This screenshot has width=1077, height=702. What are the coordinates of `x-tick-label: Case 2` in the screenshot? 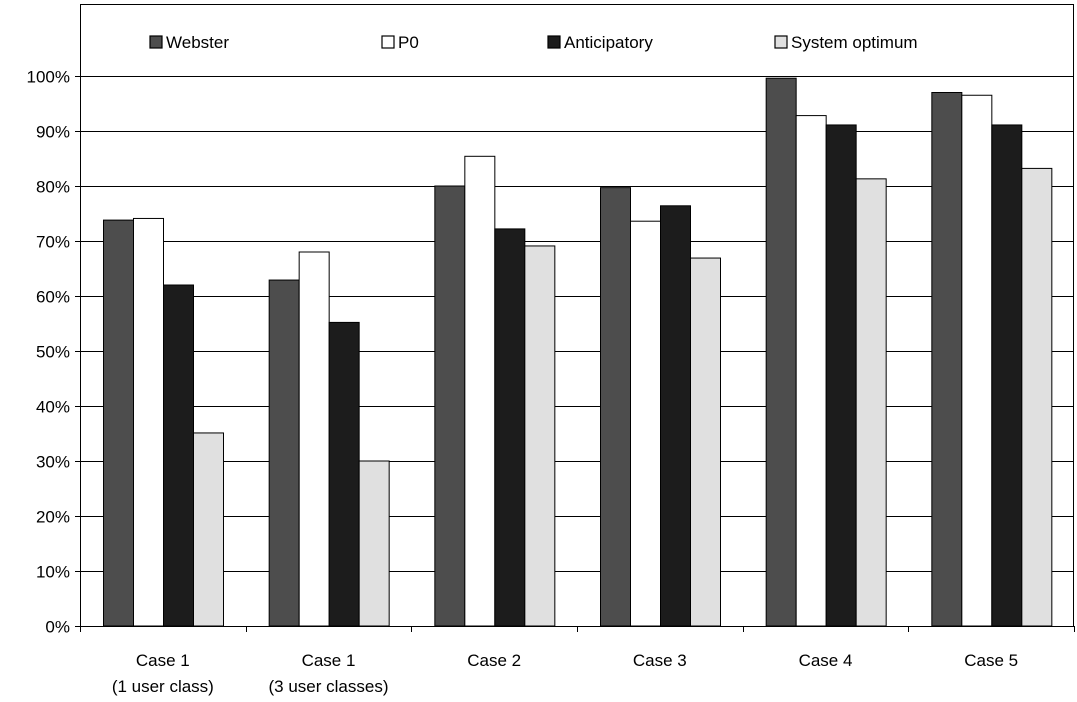 It's located at (494, 660).